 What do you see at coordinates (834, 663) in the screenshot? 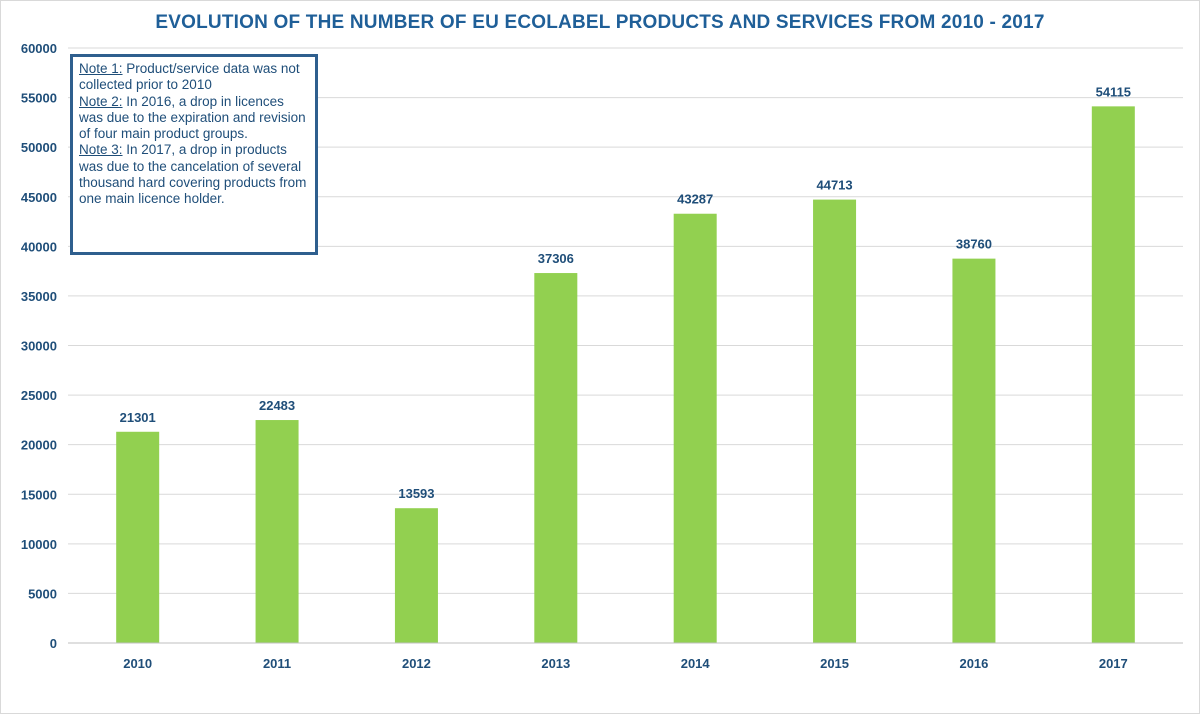
I see `x-tick-label: 2015` at bounding box center [834, 663].